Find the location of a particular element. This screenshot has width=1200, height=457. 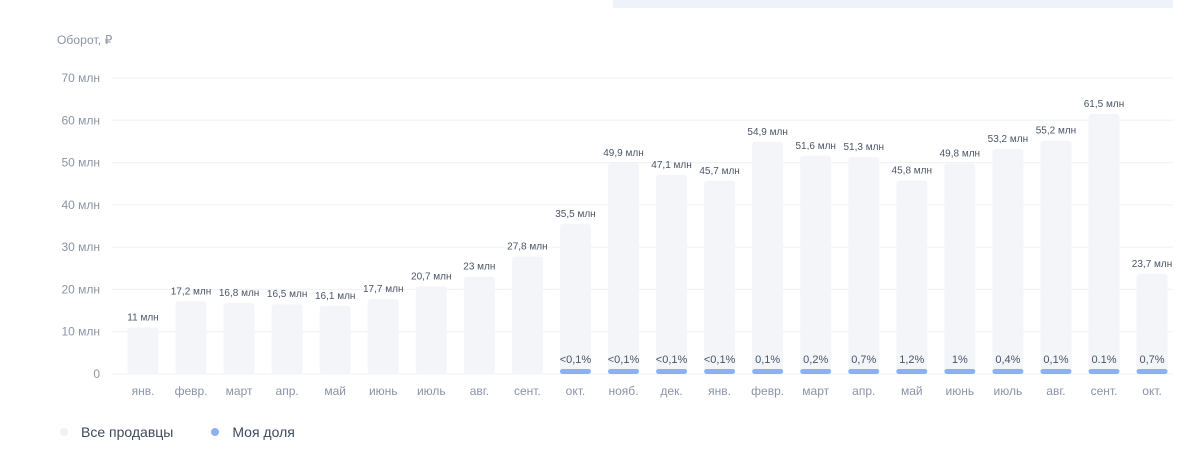

y-tick-label: 60 млн is located at coordinates (80, 120).